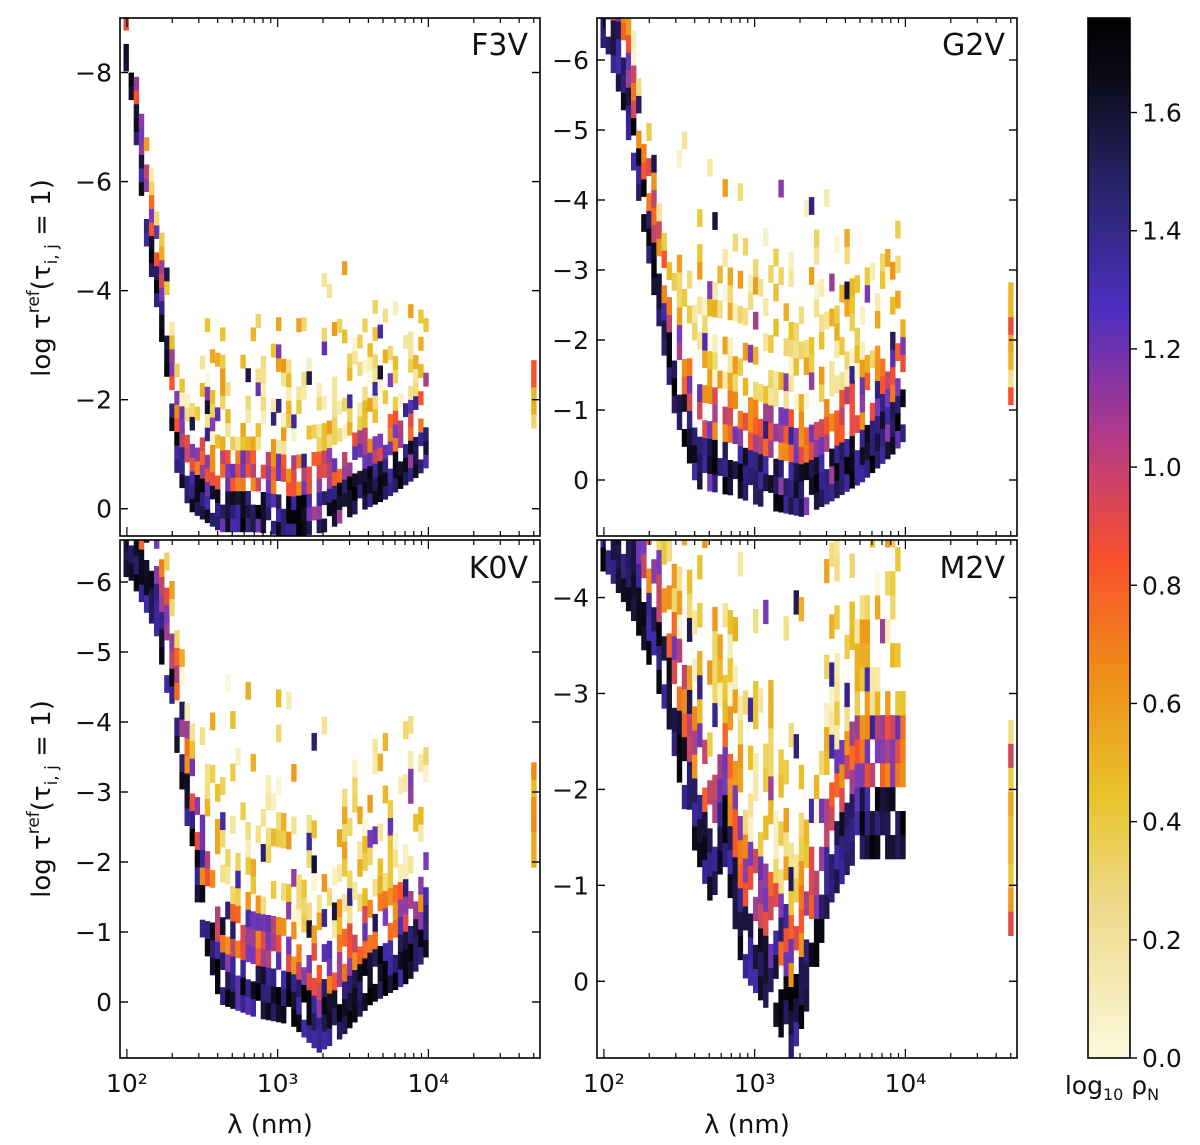 This screenshot has height=1145, width=1200. What do you see at coordinates (570, 340) in the screenshot?
I see `y-tick-label: −2` at bounding box center [570, 340].